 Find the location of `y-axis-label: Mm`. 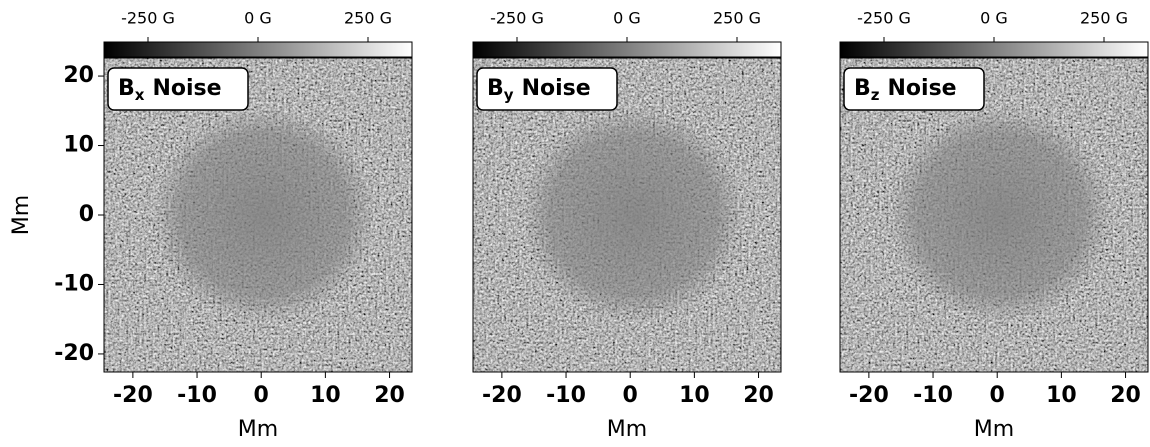

y-axis-label: Mm is located at coordinates (21, 215).